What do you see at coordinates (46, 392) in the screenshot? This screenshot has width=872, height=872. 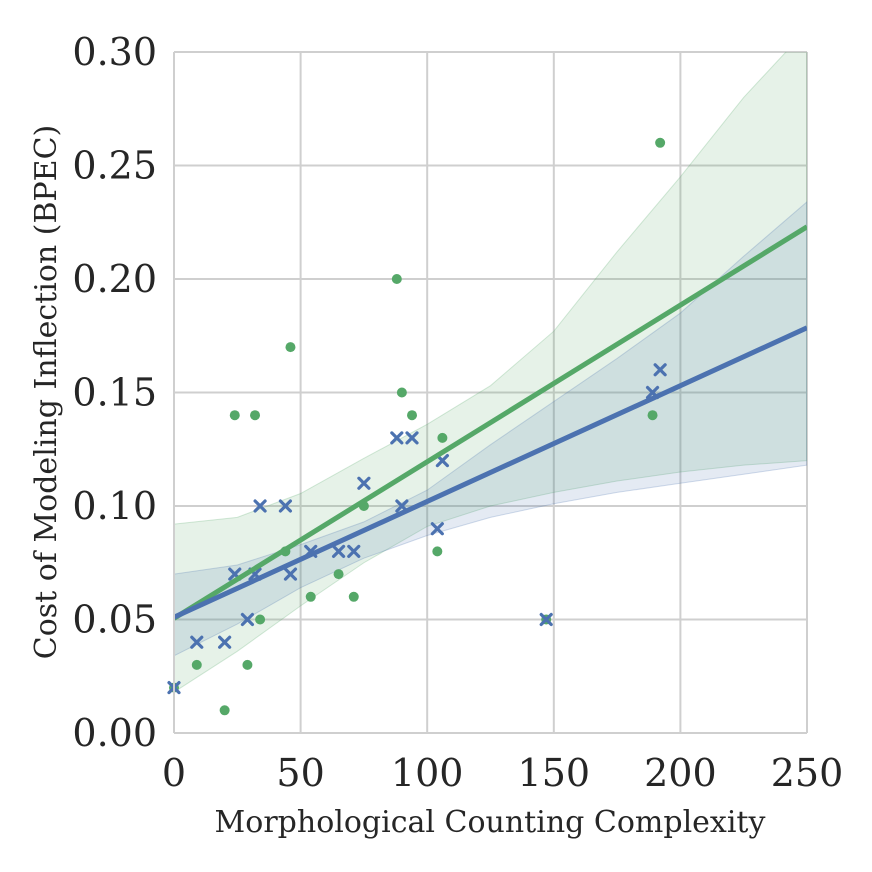 I see `y-axis-label: Cost of Modeling Inflection (BPEC)` at bounding box center [46, 392].